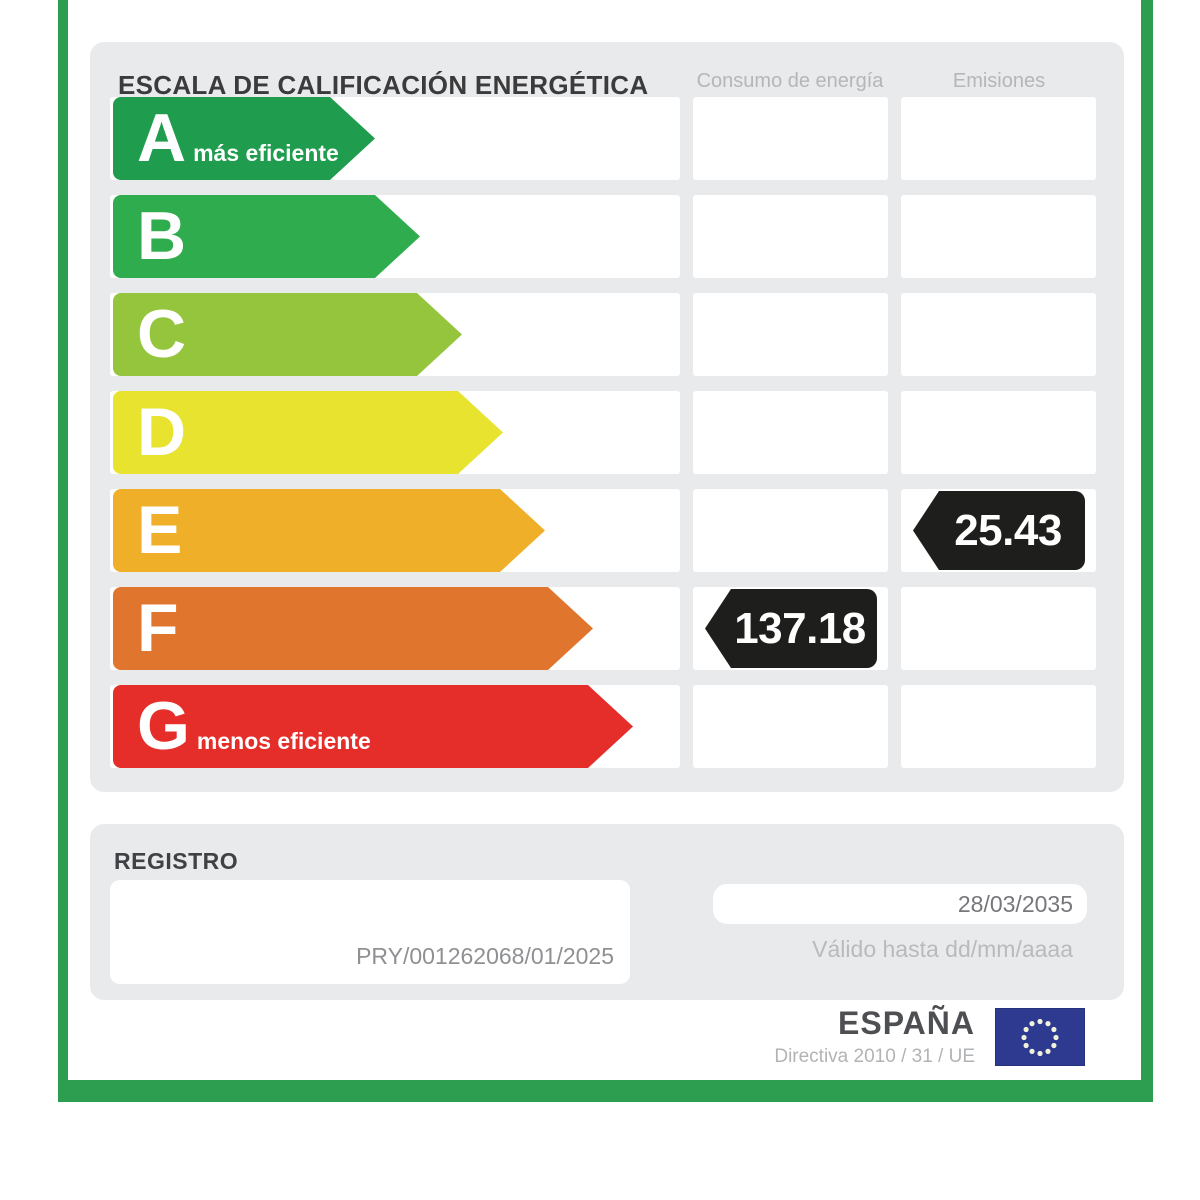 The width and height of the screenshot is (1200, 1200). Describe the element at coordinates (998, 236) in the screenshot. I see `emisiones-cell-b` at that location.